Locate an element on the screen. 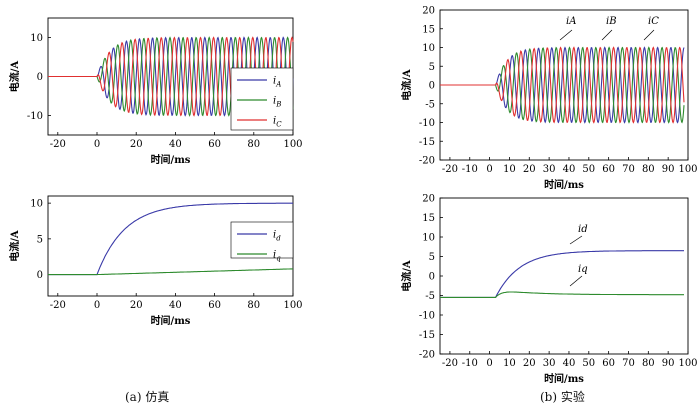  caption-simulation: (a) 仿真 is located at coordinates (147, 397).